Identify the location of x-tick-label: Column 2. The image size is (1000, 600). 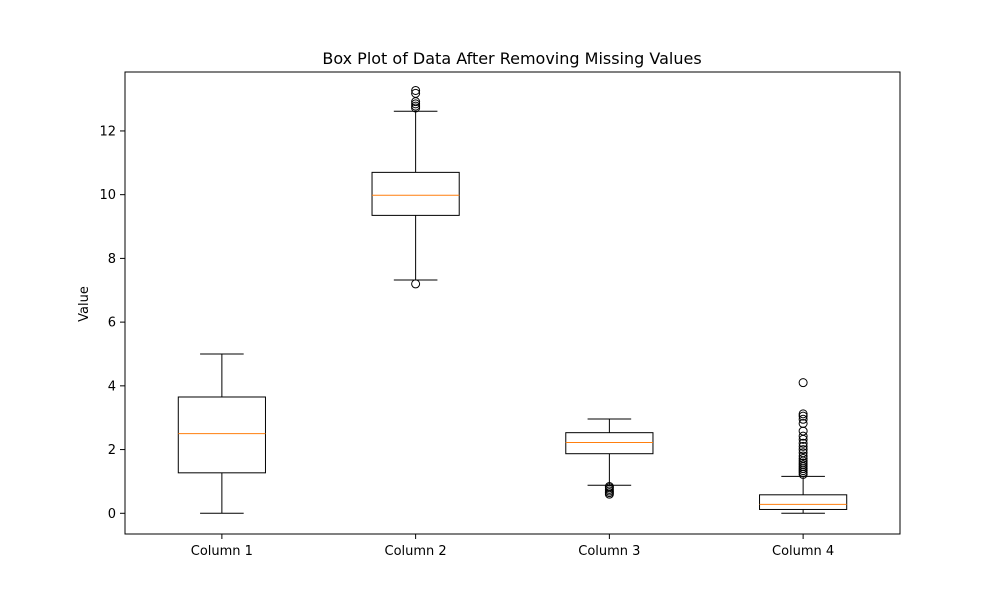
(416, 551).